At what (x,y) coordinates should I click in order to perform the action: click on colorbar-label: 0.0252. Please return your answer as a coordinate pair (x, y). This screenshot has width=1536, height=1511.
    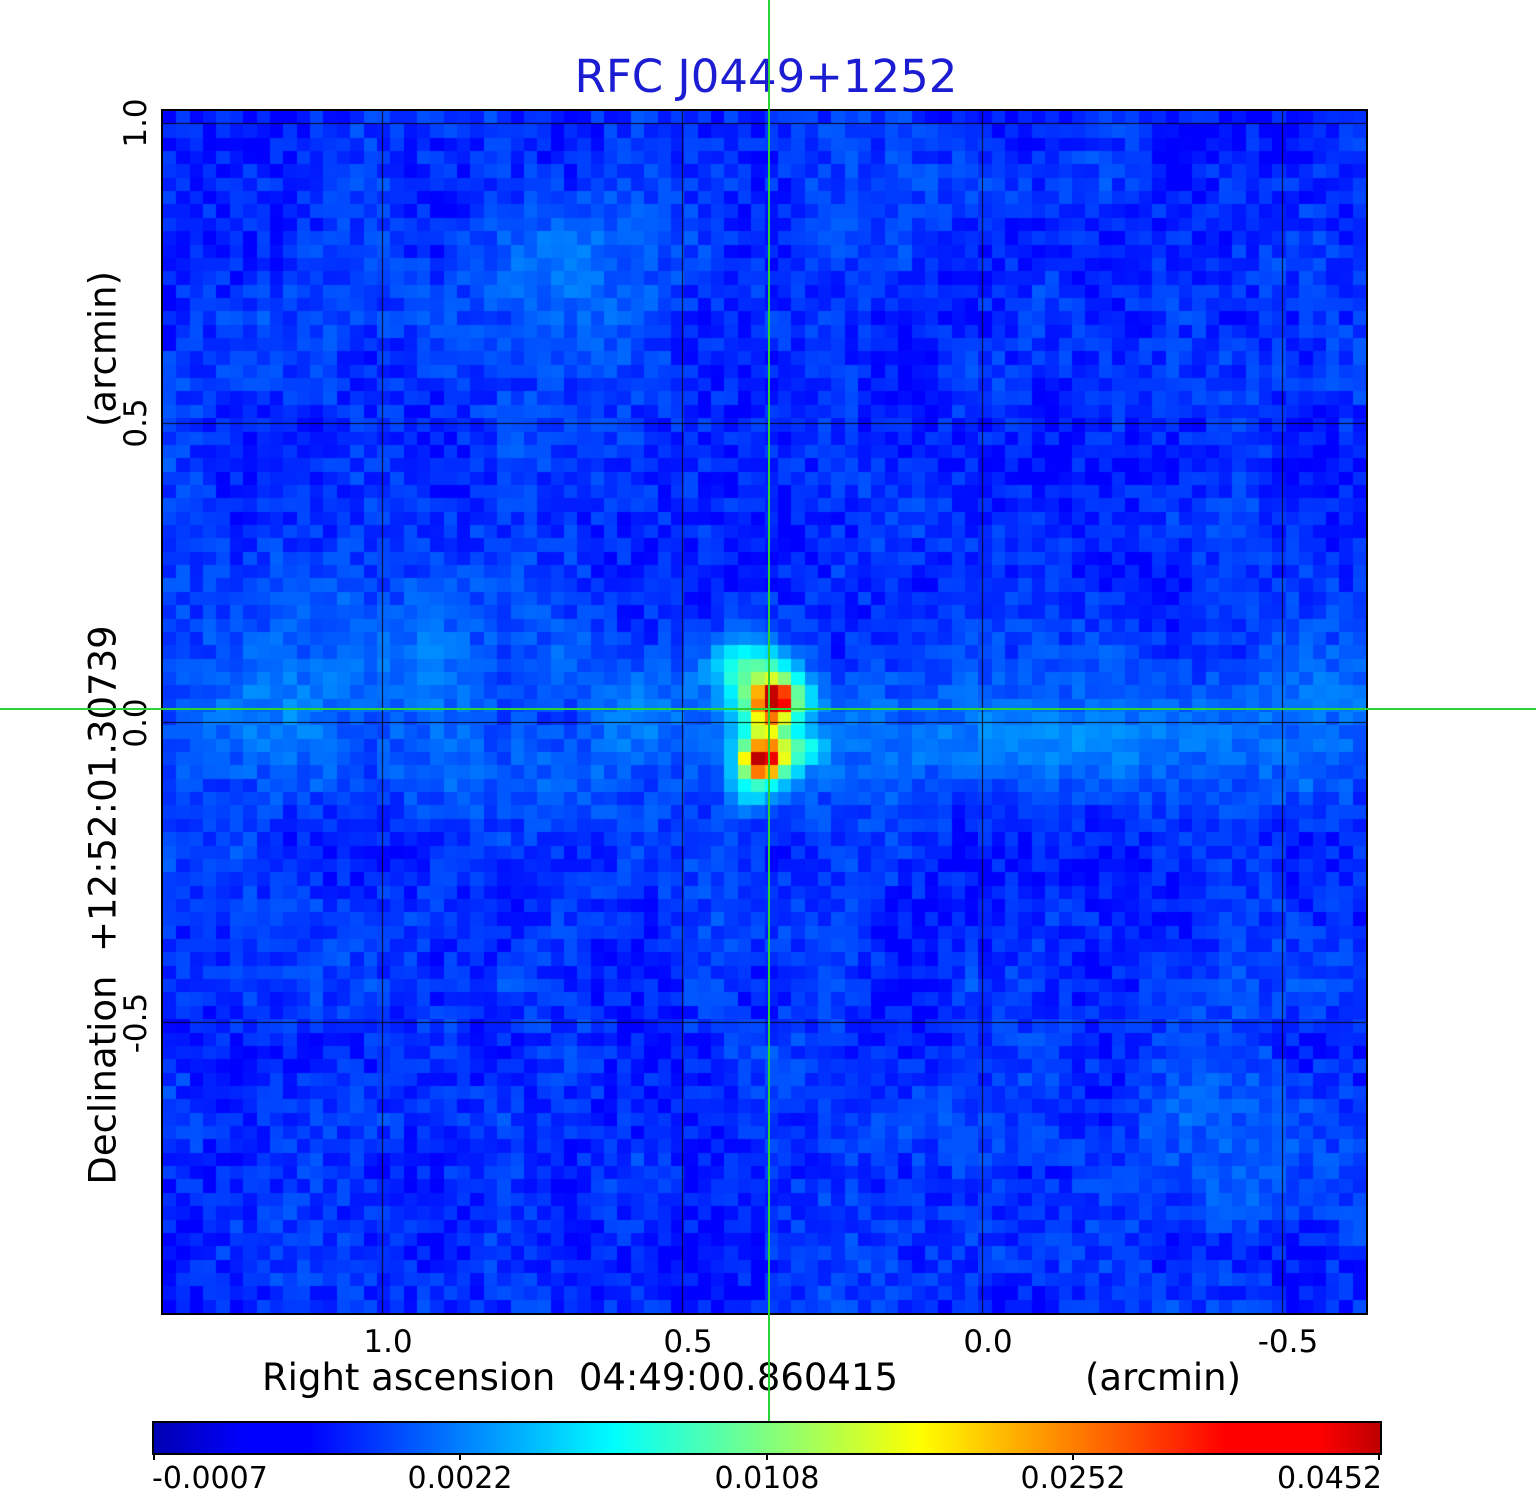
    Looking at the image, I should click on (1073, 1478).